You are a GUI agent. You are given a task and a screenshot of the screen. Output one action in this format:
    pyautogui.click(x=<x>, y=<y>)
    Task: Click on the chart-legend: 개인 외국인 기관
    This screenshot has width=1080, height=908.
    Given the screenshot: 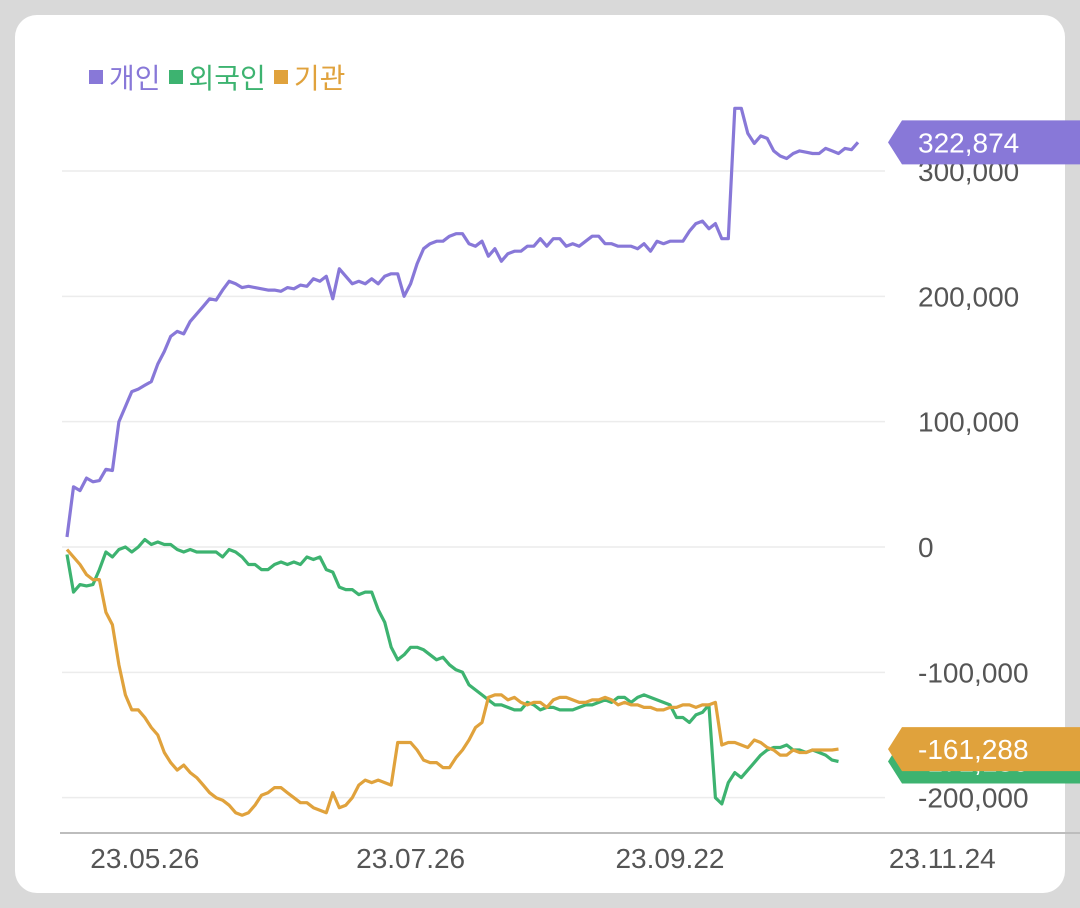 What is the action you would take?
    pyautogui.click(x=221, y=77)
    